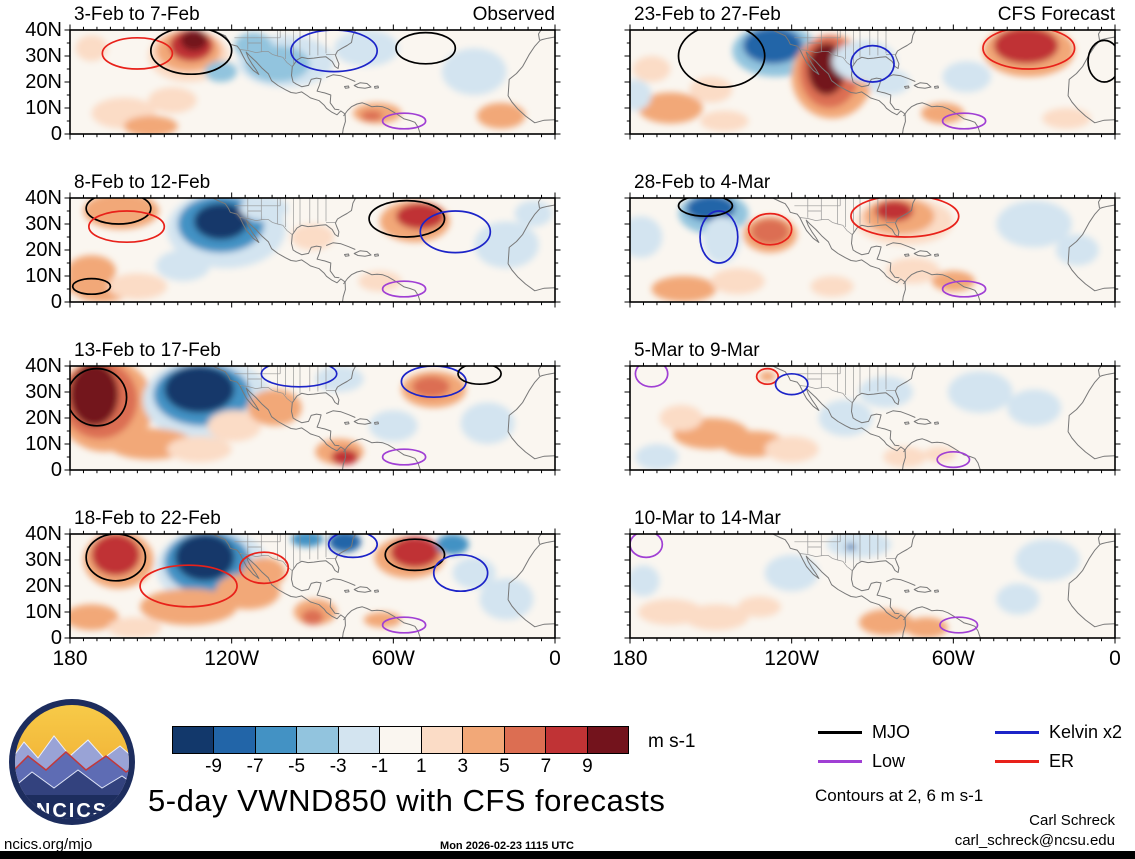  Describe the element at coordinates (213, 766) in the screenshot. I see `colorbar-tick-label: -9` at that location.